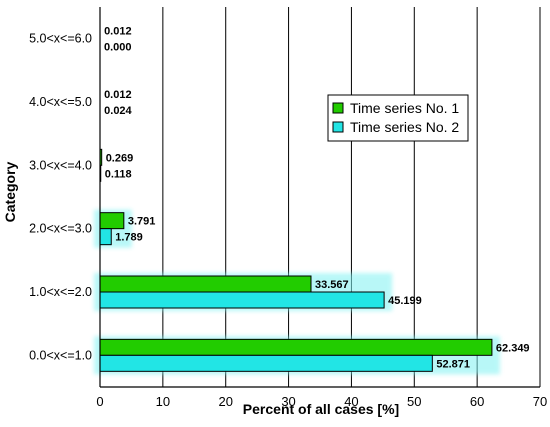  Describe the element at coordinates (225, 401) in the screenshot. I see `x-tick-label: 20` at that location.